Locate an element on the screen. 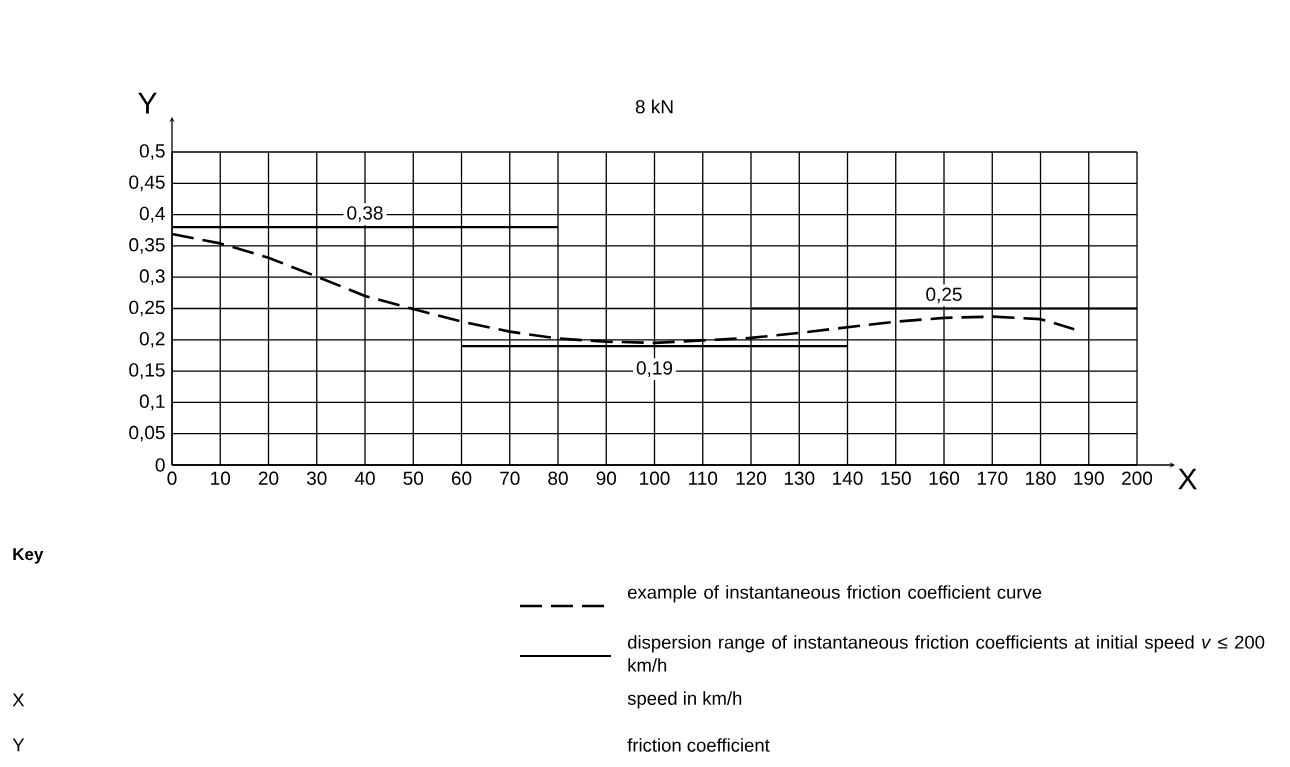 The height and width of the screenshot is (767, 1290). x-tick-label: 130 is located at coordinates (799, 478).